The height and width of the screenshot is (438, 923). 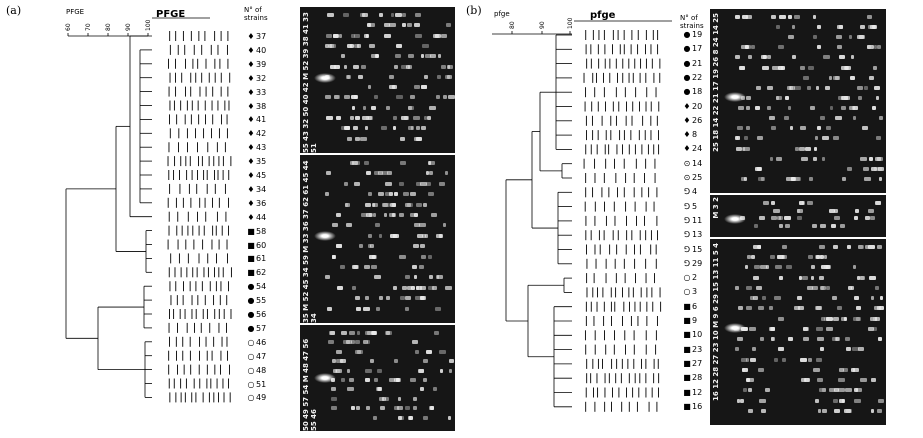 I want to click on strain-row: ■58, so click(x=256, y=231).